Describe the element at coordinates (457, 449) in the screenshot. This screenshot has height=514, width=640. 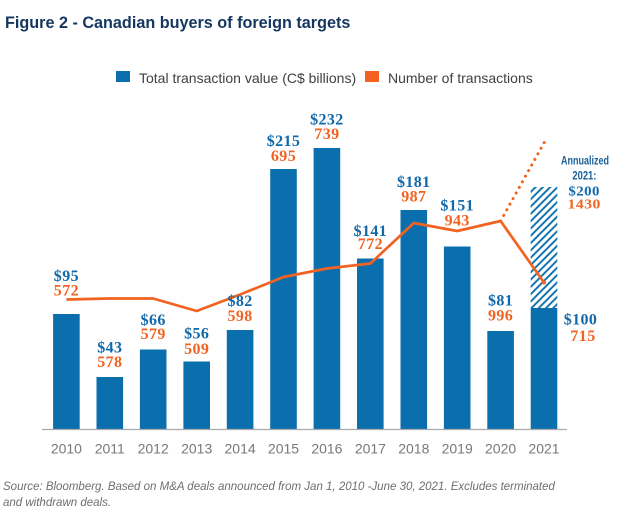
I see `svg-text: 2019` at that location.